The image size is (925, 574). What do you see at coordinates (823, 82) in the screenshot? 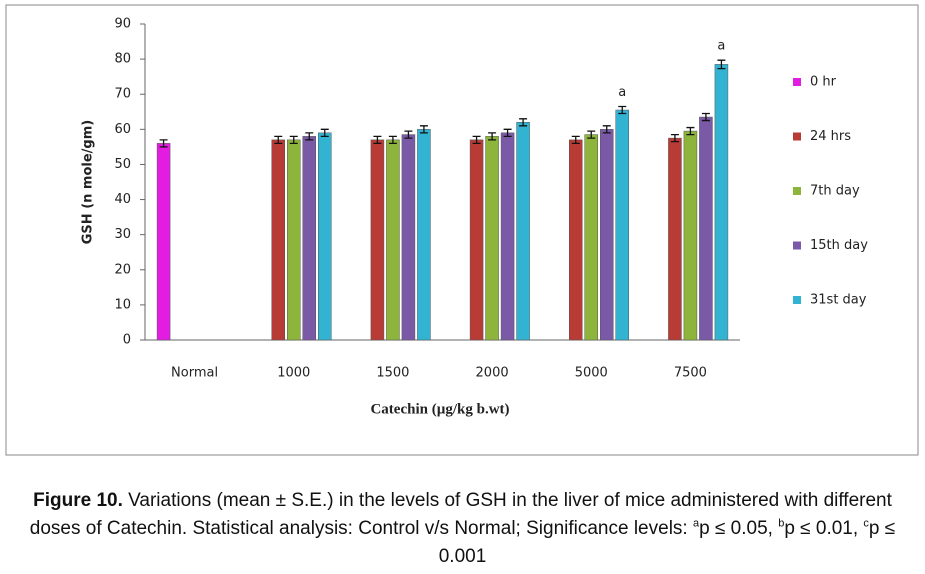
I see `legend-label: 0 hr` at bounding box center [823, 82].